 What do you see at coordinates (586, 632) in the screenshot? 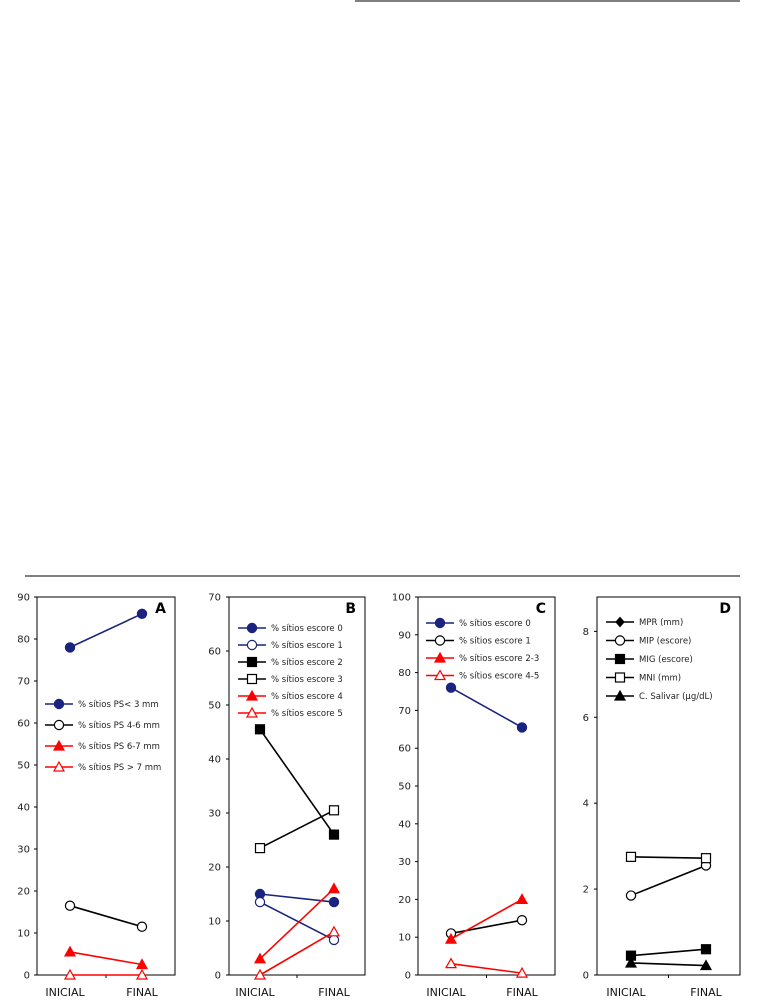
I see `y-tick-label: 8` at bounding box center [586, 632].